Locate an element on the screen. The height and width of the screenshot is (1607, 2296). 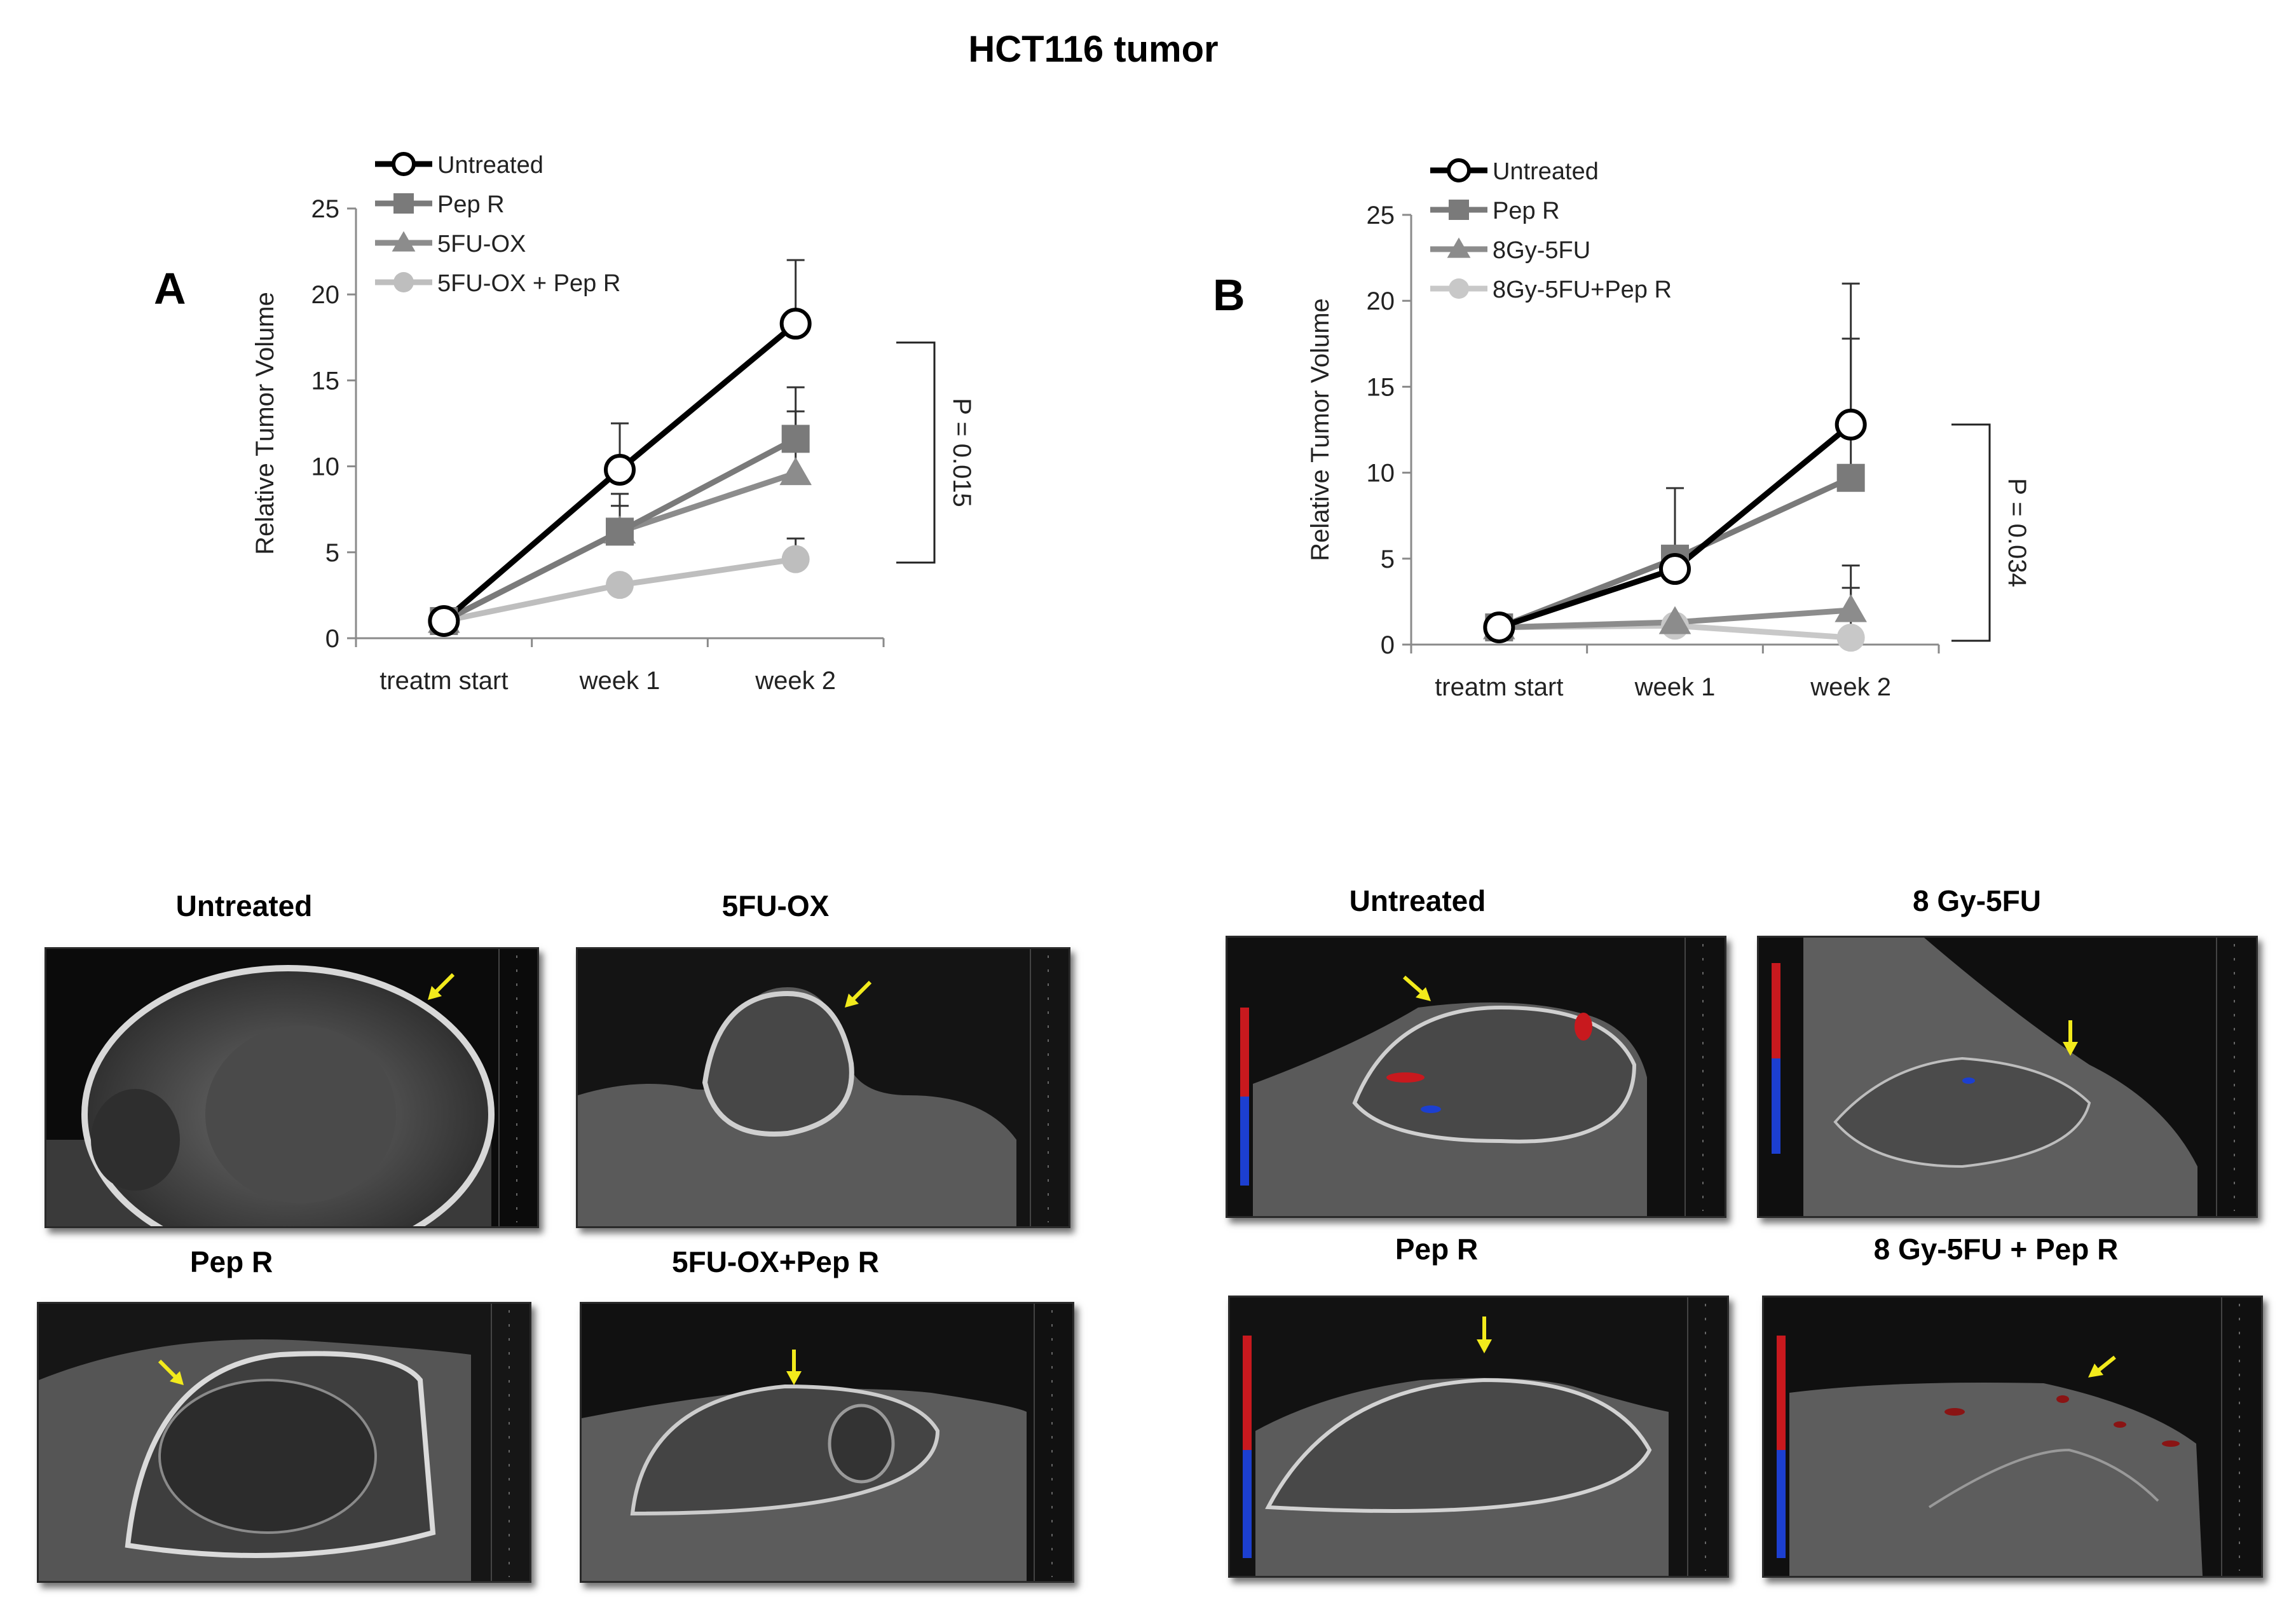
legend-label: 8Gy-5FU is located at coordinates (1542, 250).